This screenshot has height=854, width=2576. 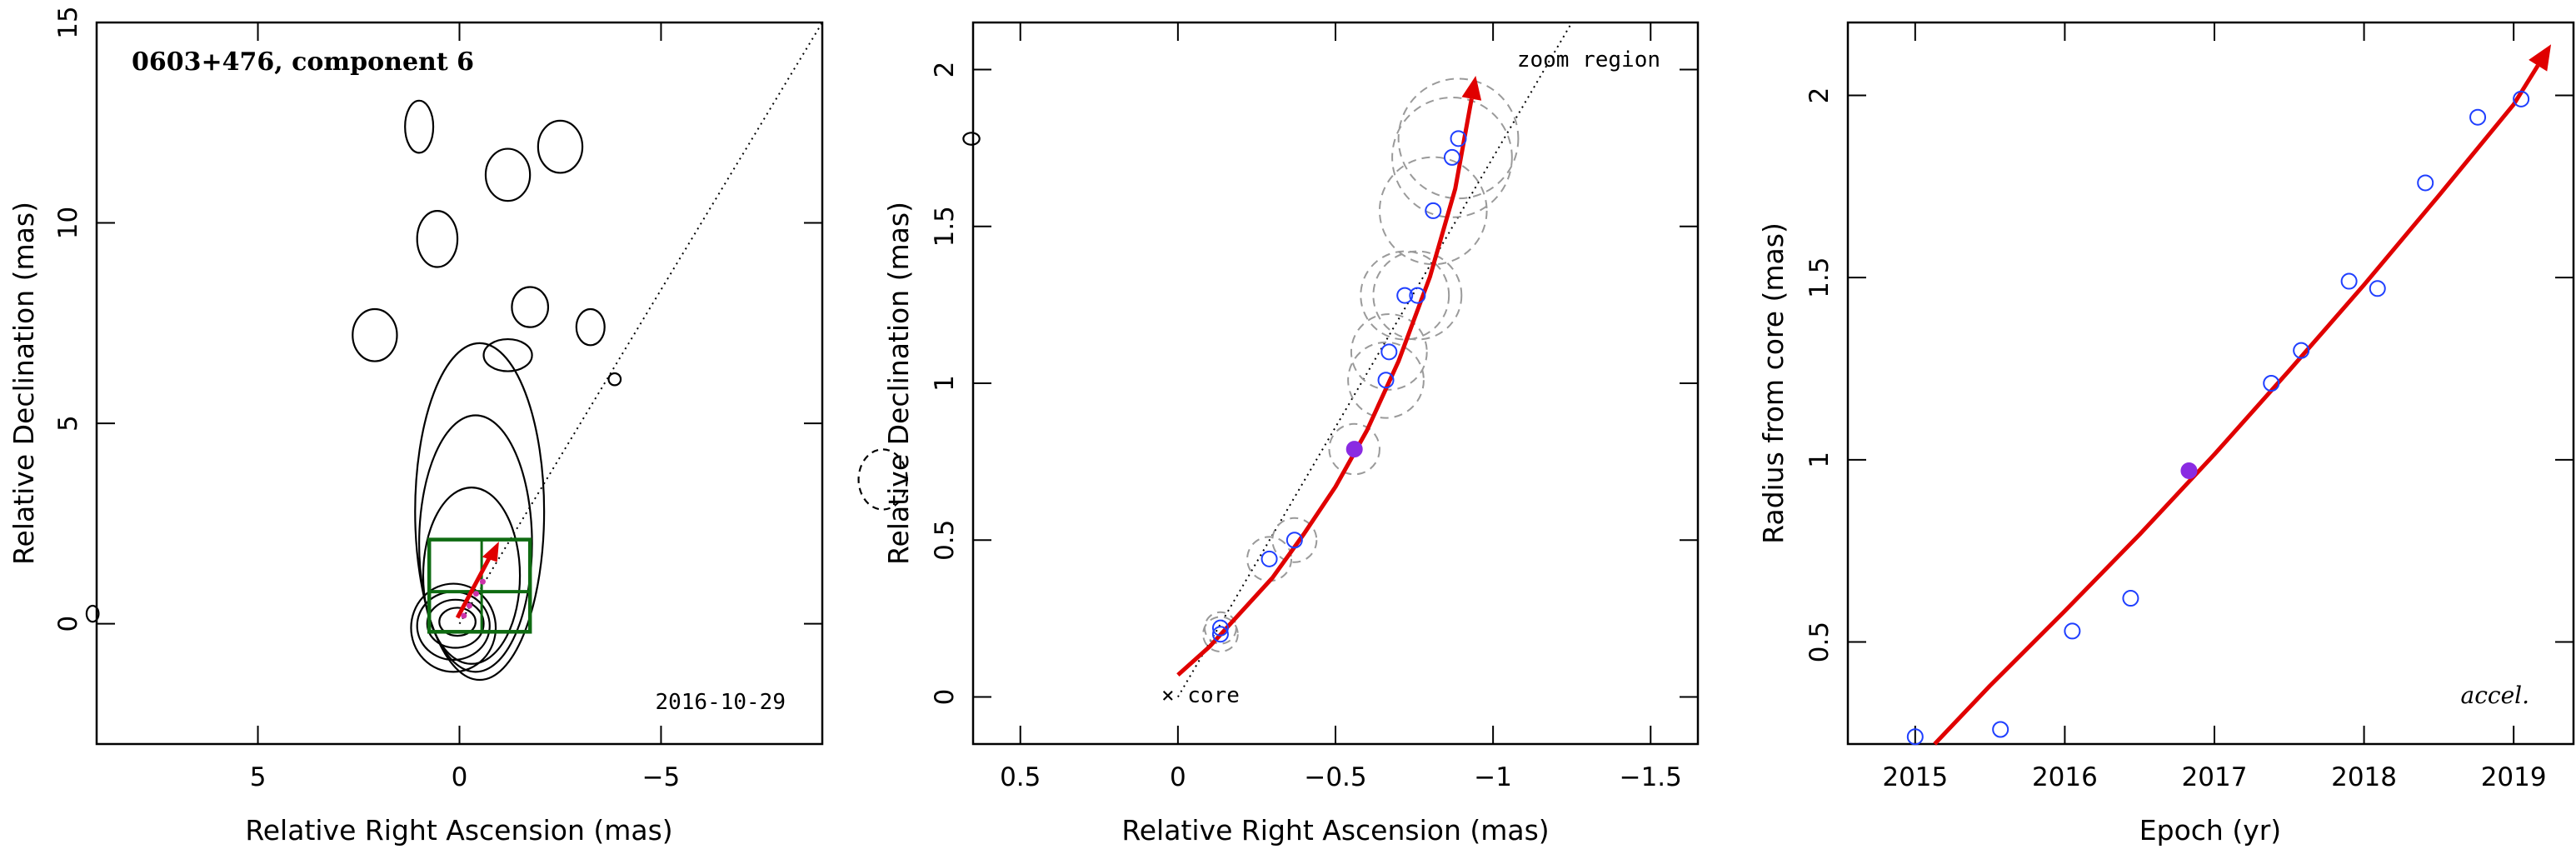 What do you see at coordinates (23, 383) in the screenshot?
I see `panel-1-y-axis-label: Relative Declination (mas)` at bounding box center [23, 383].